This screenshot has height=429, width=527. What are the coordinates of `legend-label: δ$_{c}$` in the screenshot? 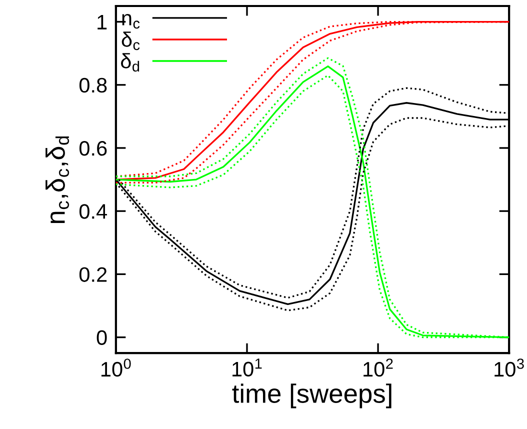 It's located at (131, 41).